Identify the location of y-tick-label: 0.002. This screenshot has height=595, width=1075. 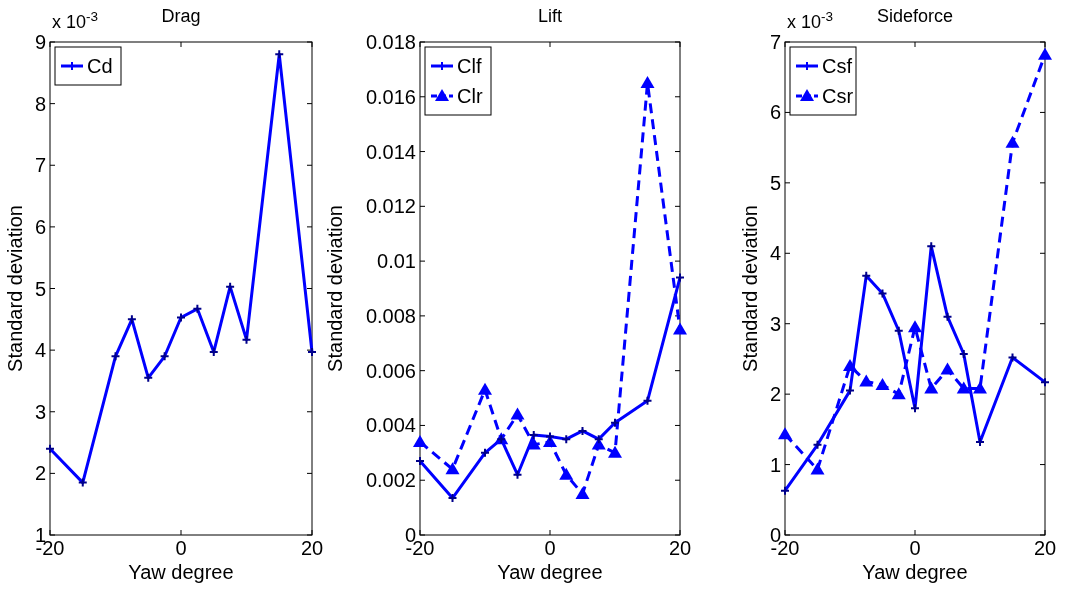
(390, 480).